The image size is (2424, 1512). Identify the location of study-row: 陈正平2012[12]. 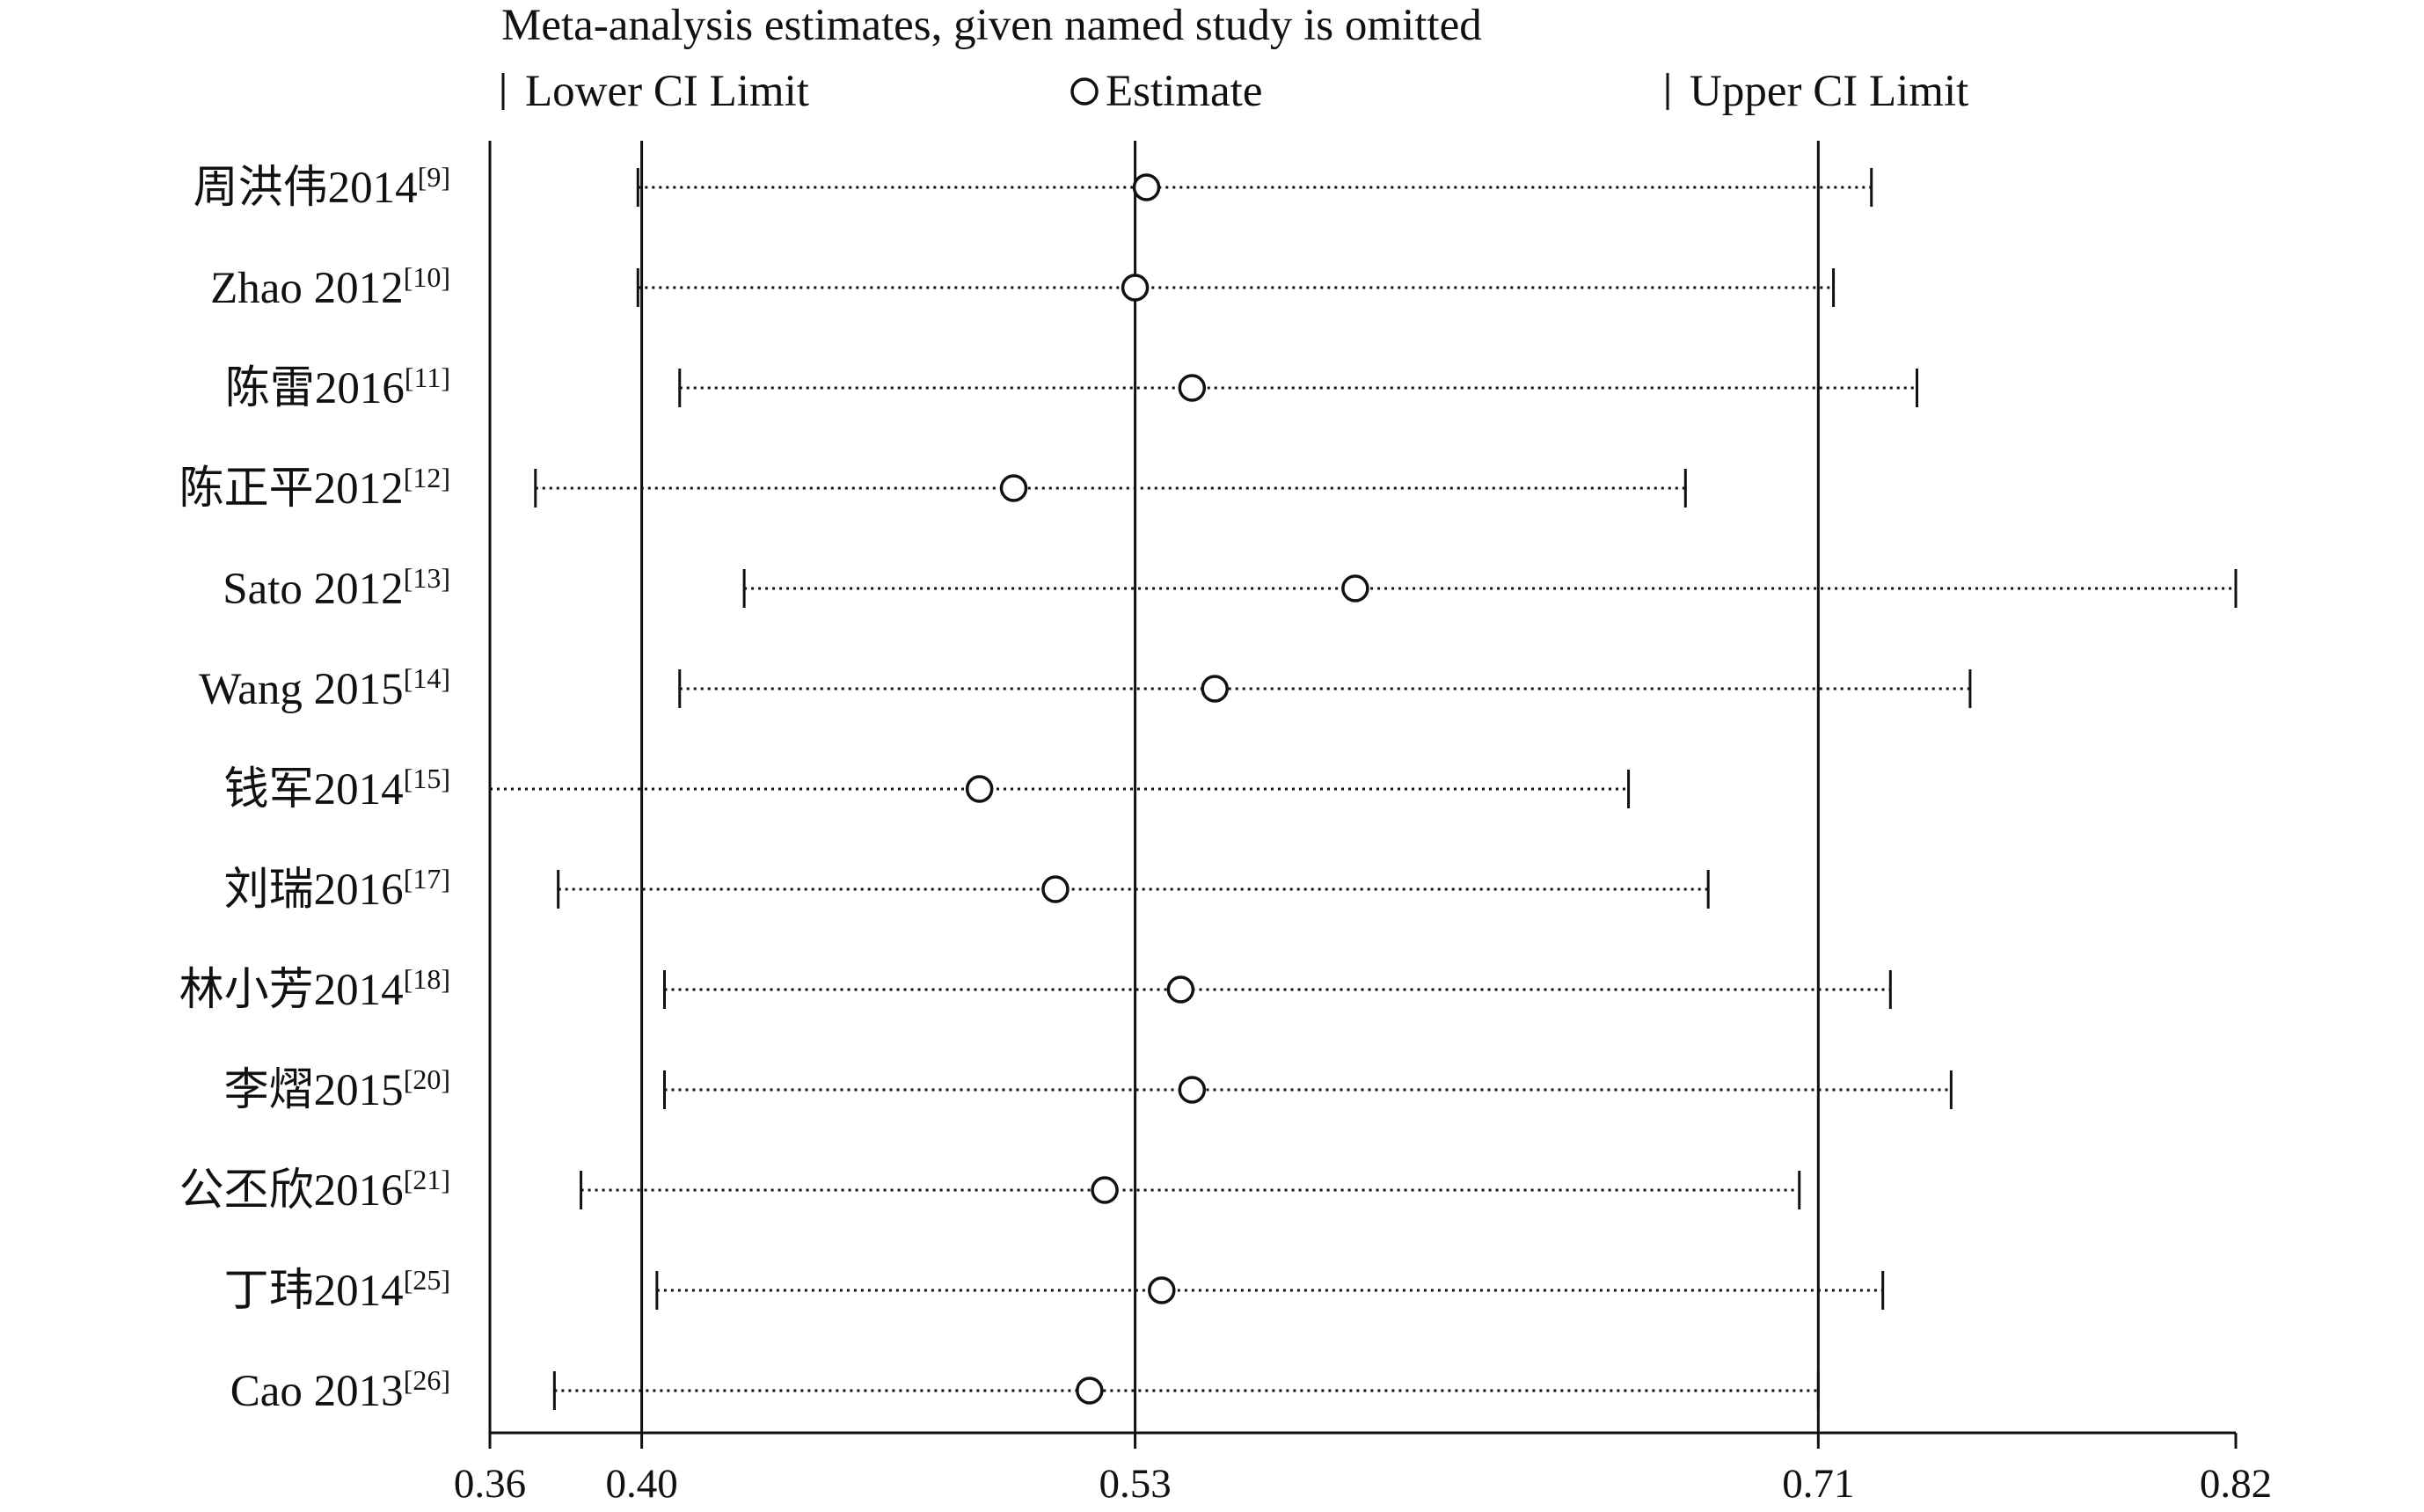
(933, 488).